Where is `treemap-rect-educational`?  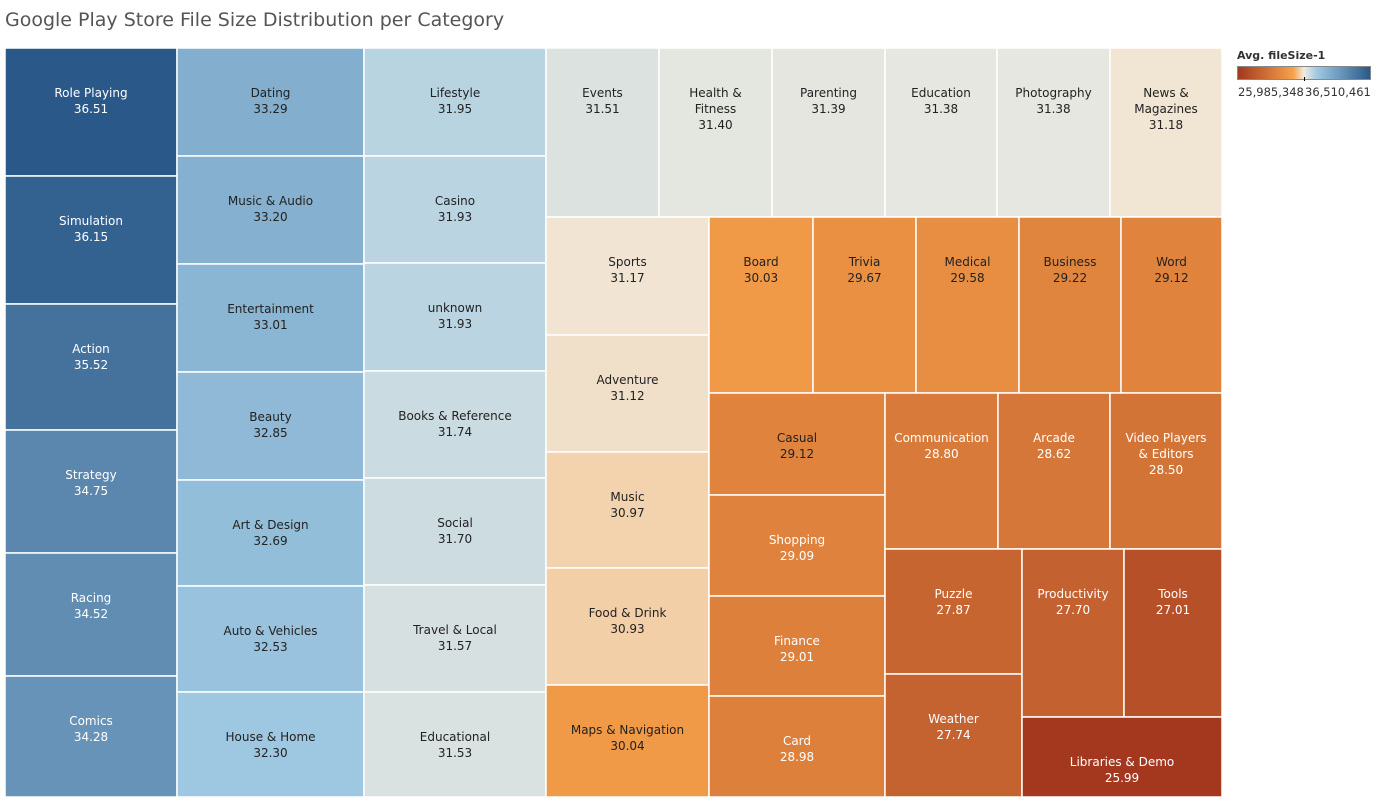
treemap-rect-educational is located at coordinates (455, 744).